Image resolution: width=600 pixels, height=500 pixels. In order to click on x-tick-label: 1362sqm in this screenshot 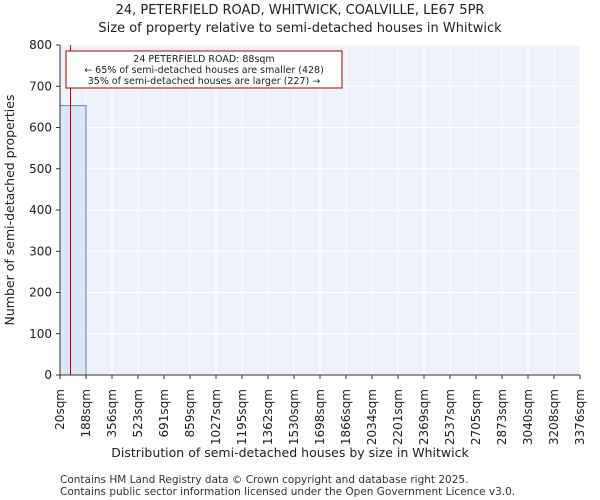, I will do `click(268, 417)`.